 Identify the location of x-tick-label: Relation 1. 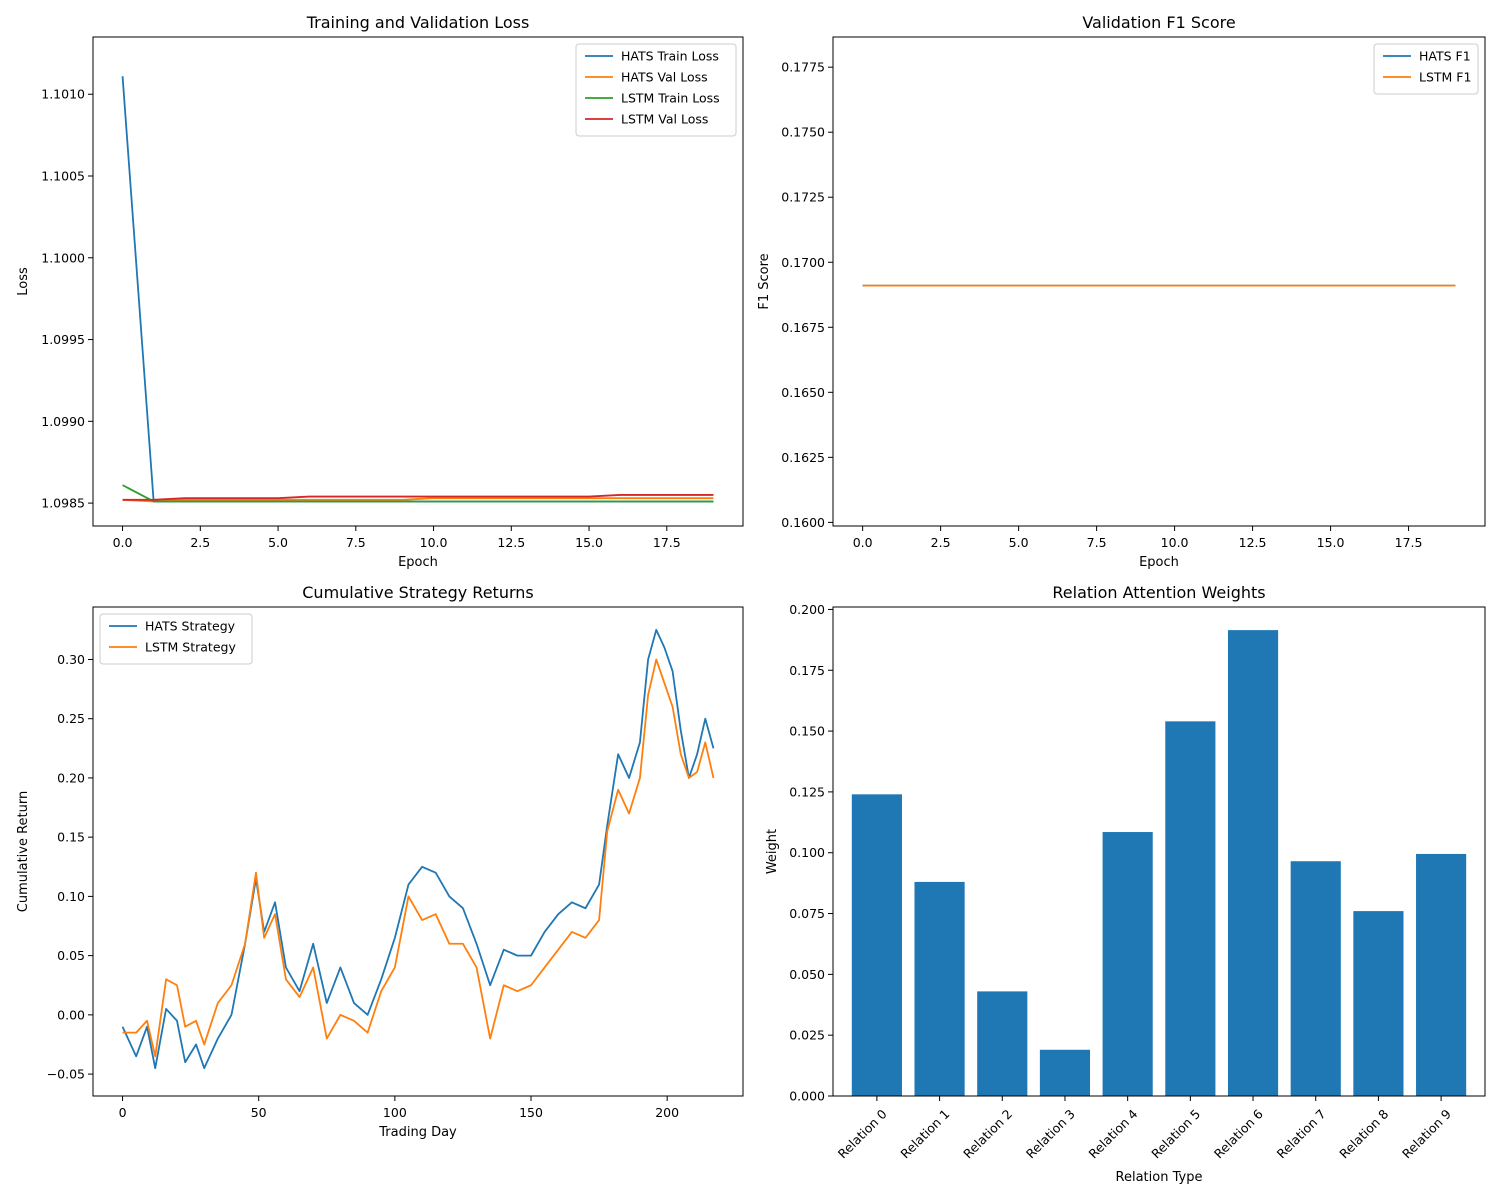
(924, 1133).